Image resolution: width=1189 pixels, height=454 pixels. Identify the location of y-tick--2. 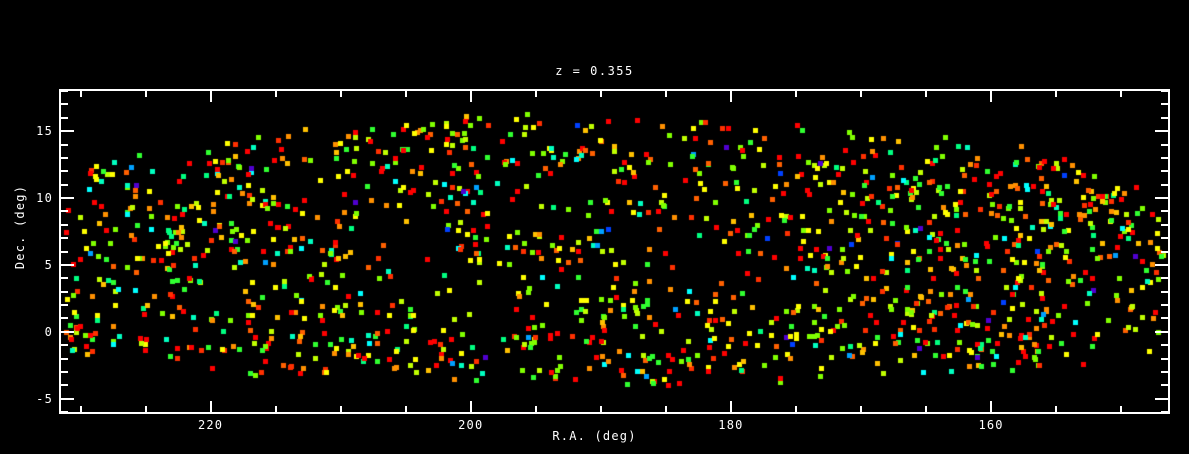
(64, 358).